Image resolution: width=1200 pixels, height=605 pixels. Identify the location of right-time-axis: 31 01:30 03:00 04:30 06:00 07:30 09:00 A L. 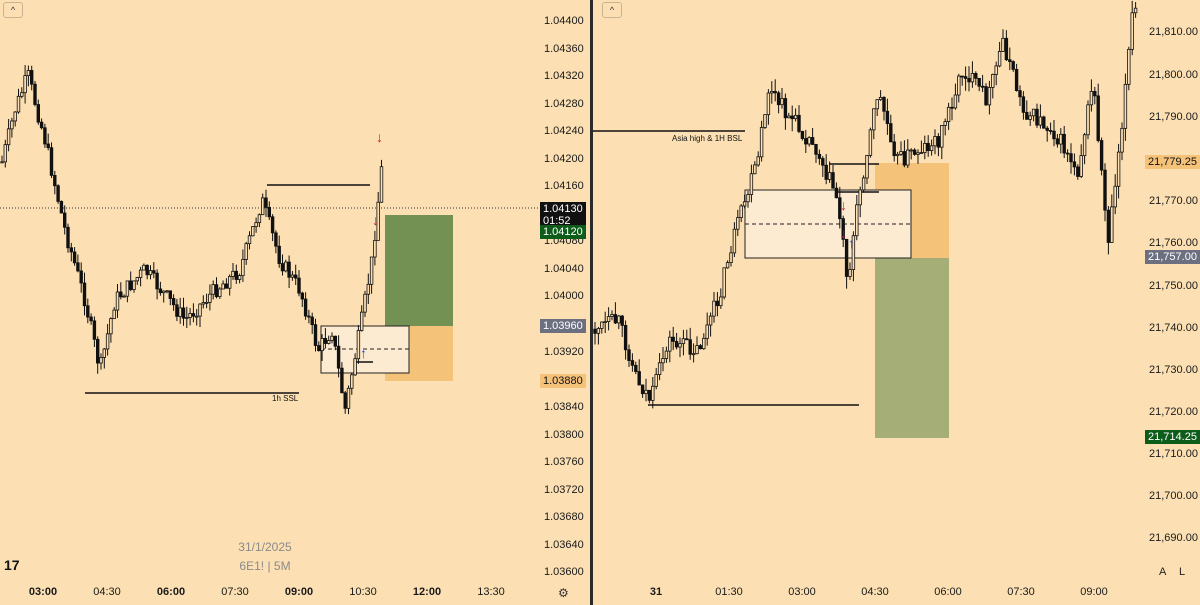
(896, 585).